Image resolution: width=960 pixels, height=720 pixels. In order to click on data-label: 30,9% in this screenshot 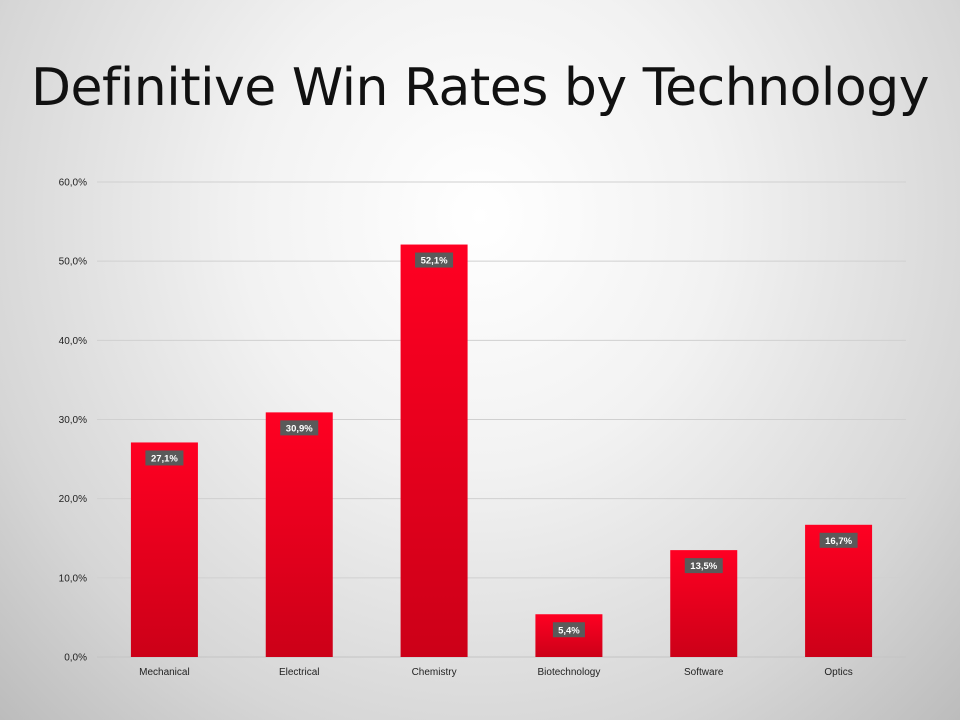, I will do `click(299, 428)`.